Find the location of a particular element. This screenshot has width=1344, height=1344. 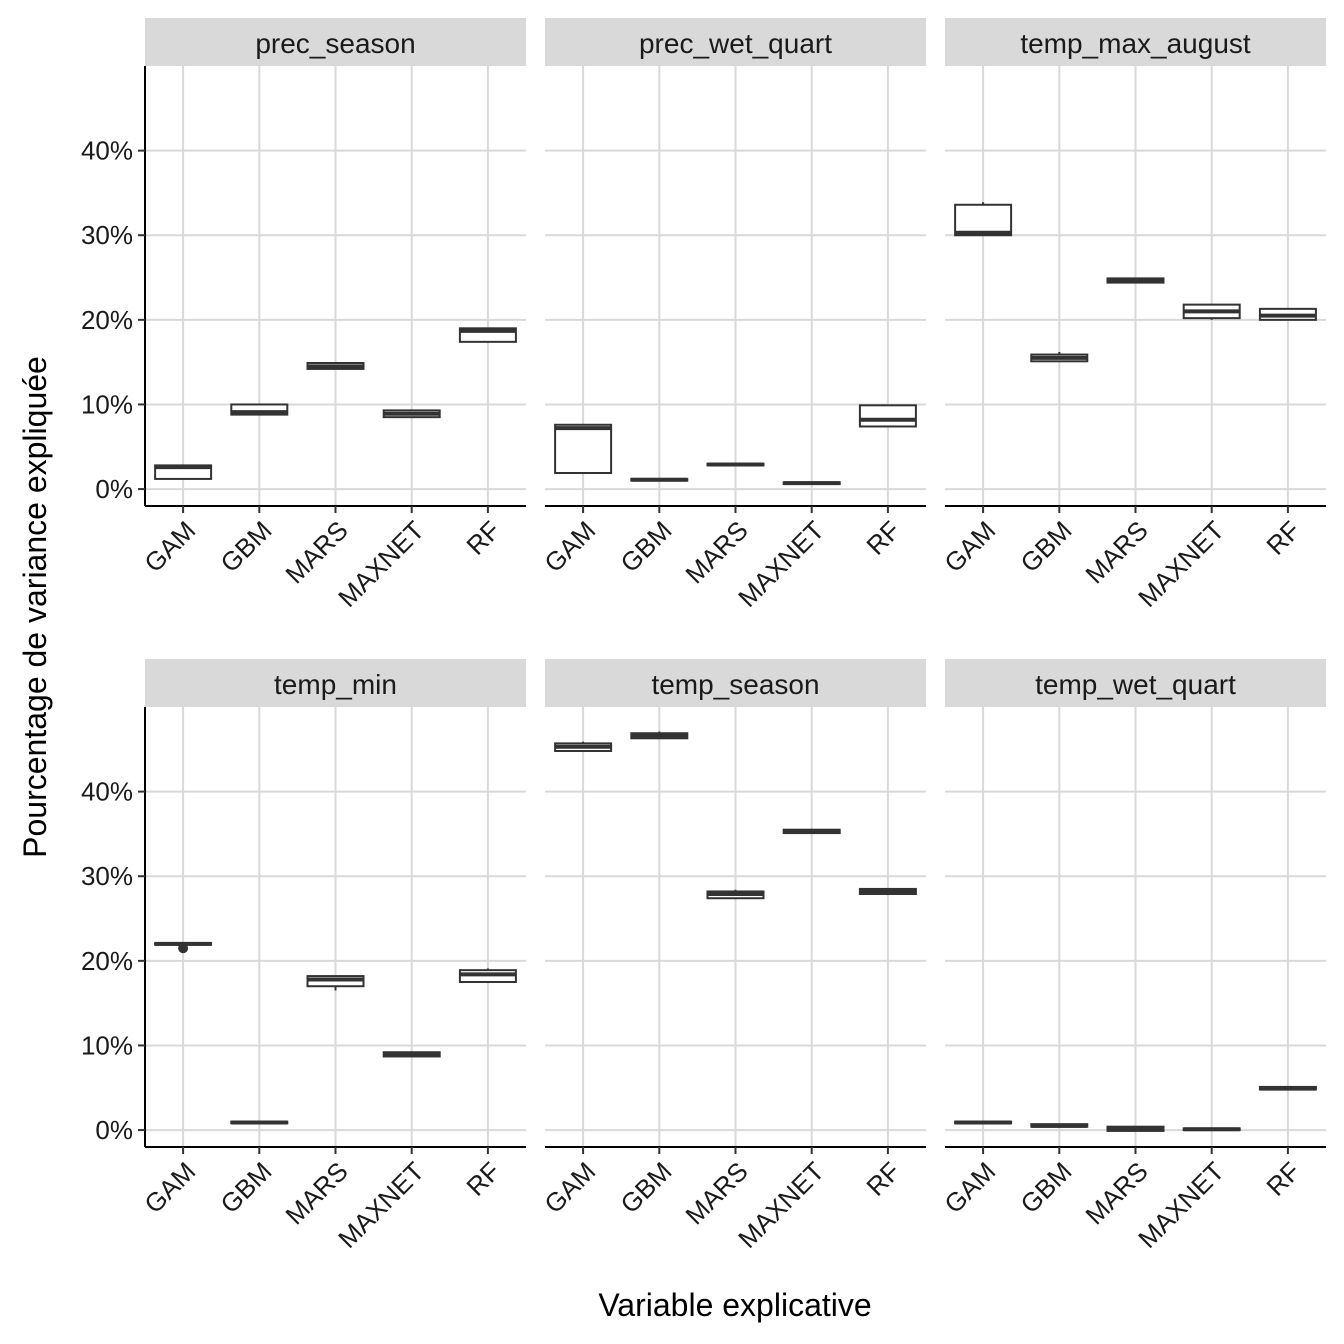

panel-strip-label: temp_season is located at coordinates (735, 684).